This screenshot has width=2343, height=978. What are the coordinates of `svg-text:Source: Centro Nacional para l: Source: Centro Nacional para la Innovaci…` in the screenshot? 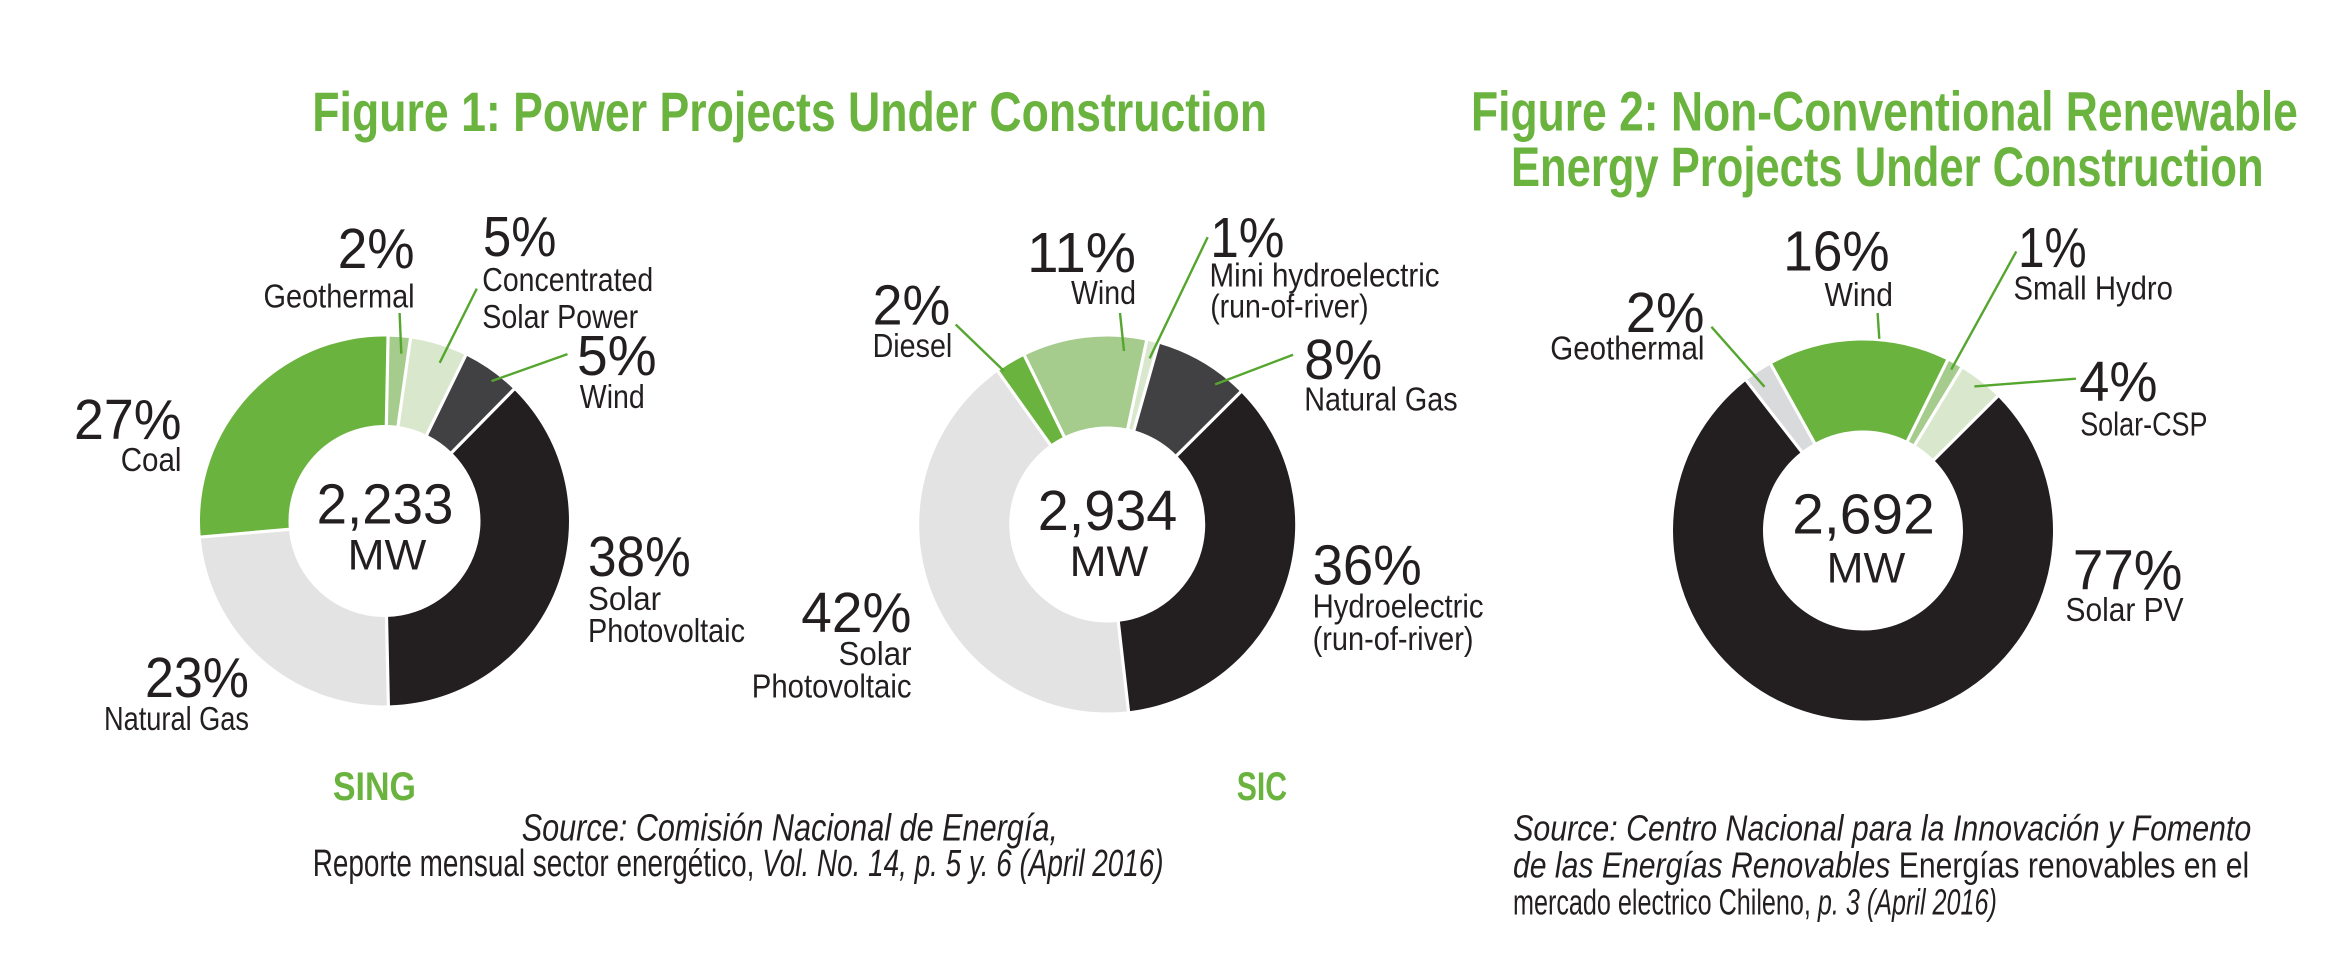 It's located at (1882, 828).